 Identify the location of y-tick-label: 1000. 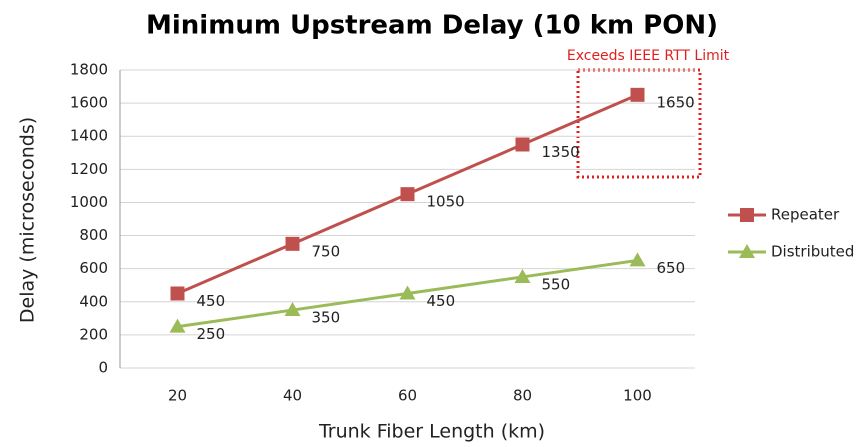
(89, 202).